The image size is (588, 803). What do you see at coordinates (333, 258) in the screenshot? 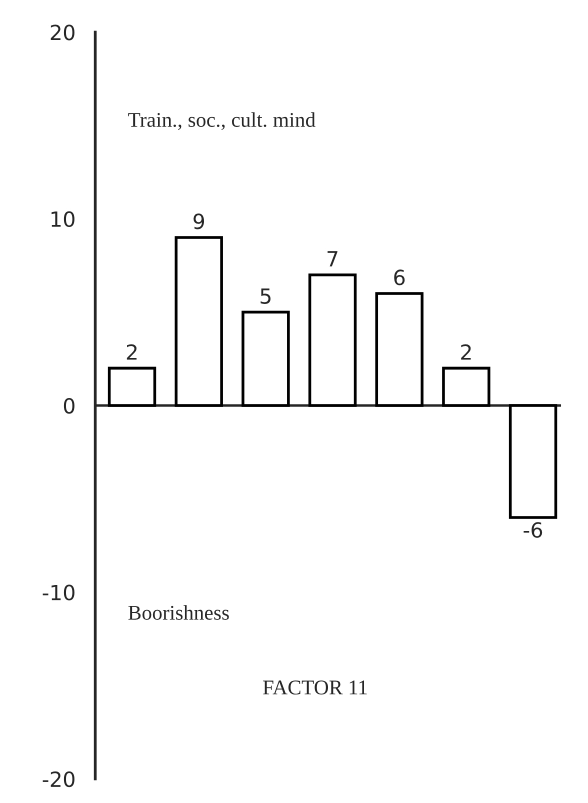
I see `data-label: 7` at bounding box center [333, 258].